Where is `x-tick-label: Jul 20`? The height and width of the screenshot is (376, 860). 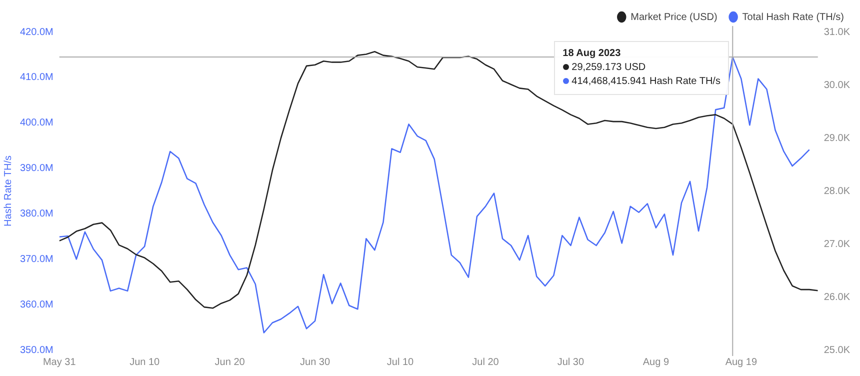 x-tick-label: Jul 20 is located at coordinates (486, 362).